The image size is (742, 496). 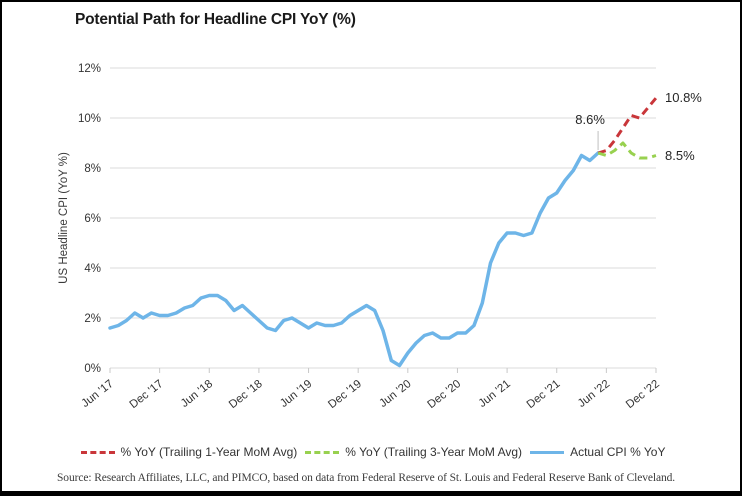 I want to click on y-tick-label: 6%, so click(x=92, y=219).